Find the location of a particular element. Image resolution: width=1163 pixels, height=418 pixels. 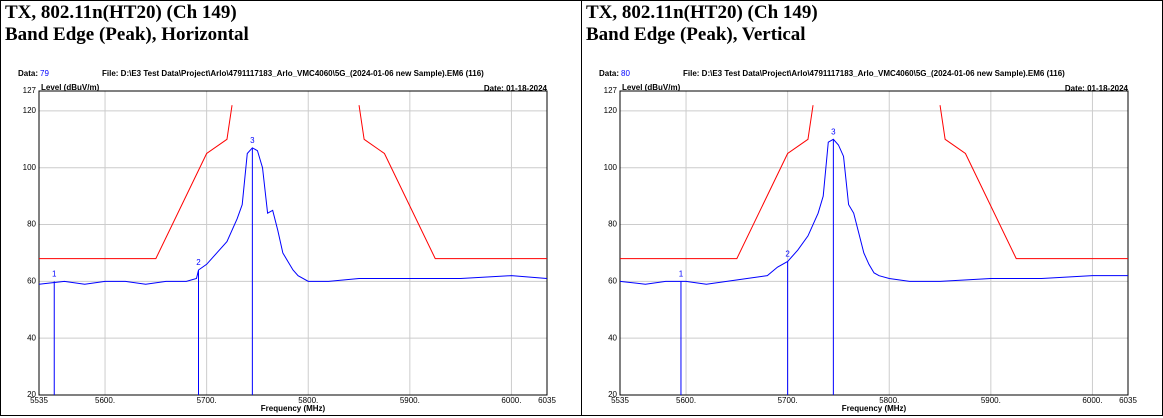

data-id: 80 is located at coordinates (625, 73).